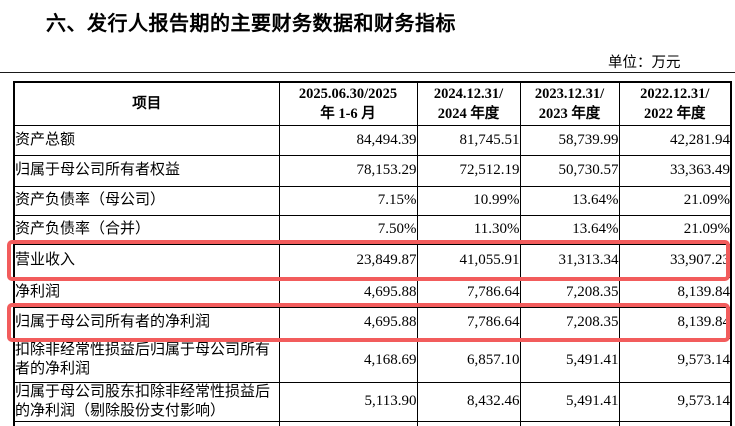 This screenshot has width=735, height=426. What do you see at coordinates (569, 140) in the screenshot?
I see `value-cell: 58,739.99` at bounding box center [569, 140].